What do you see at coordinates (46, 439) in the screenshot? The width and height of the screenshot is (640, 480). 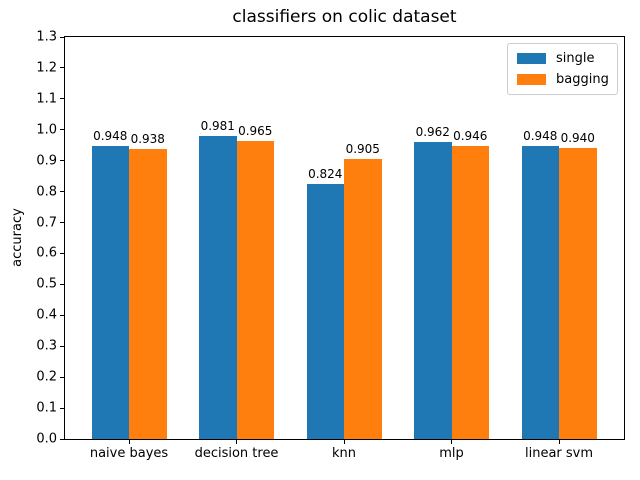 I see `y-tick-label: 0.0` at bounding box center [46, 439].